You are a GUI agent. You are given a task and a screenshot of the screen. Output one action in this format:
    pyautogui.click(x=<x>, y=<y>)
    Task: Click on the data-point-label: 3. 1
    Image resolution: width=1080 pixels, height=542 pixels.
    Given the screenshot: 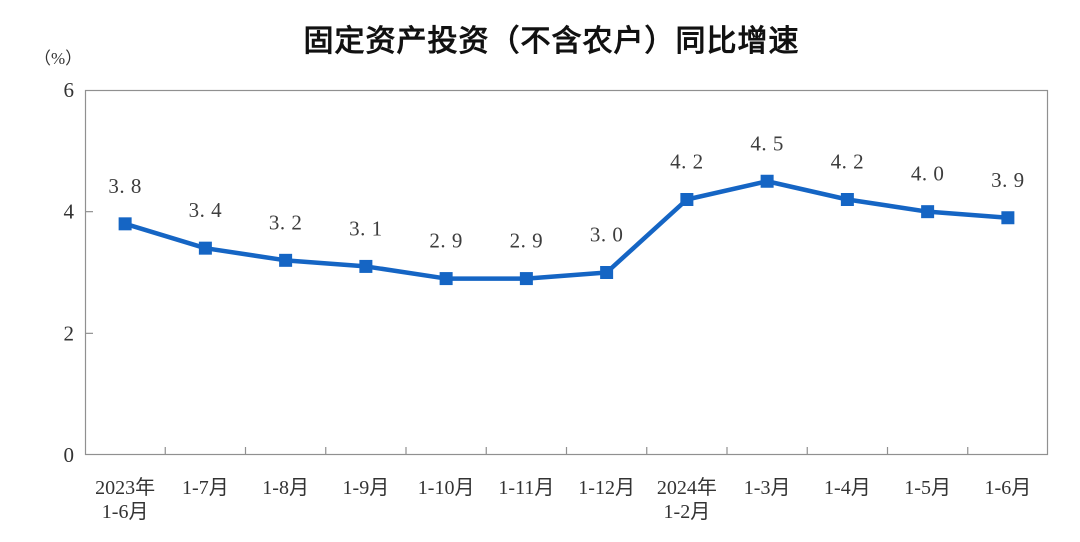 What is the action you would take?
    pyautogui.click(x=366, y=228)
    